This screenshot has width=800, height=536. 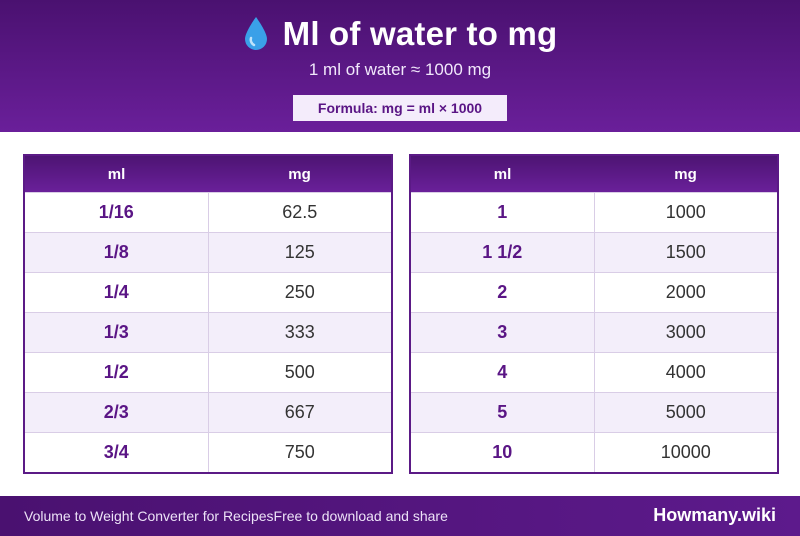 I want to click on table-row: 10 10000, so click(x=594, y=452).